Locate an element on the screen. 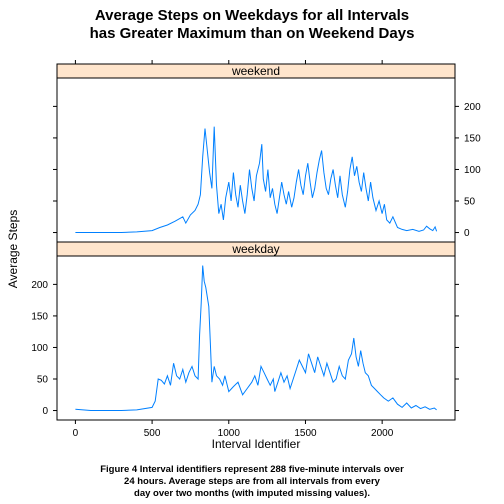  weekend-left-ticks is located at coordinates (55, 169).